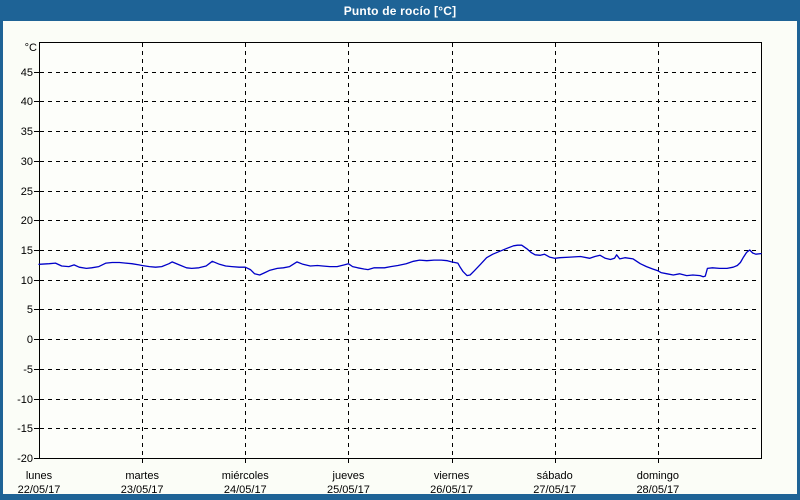 The image size is (800, 500). I want to click on y-tick-label: 10, so click(27, 281).